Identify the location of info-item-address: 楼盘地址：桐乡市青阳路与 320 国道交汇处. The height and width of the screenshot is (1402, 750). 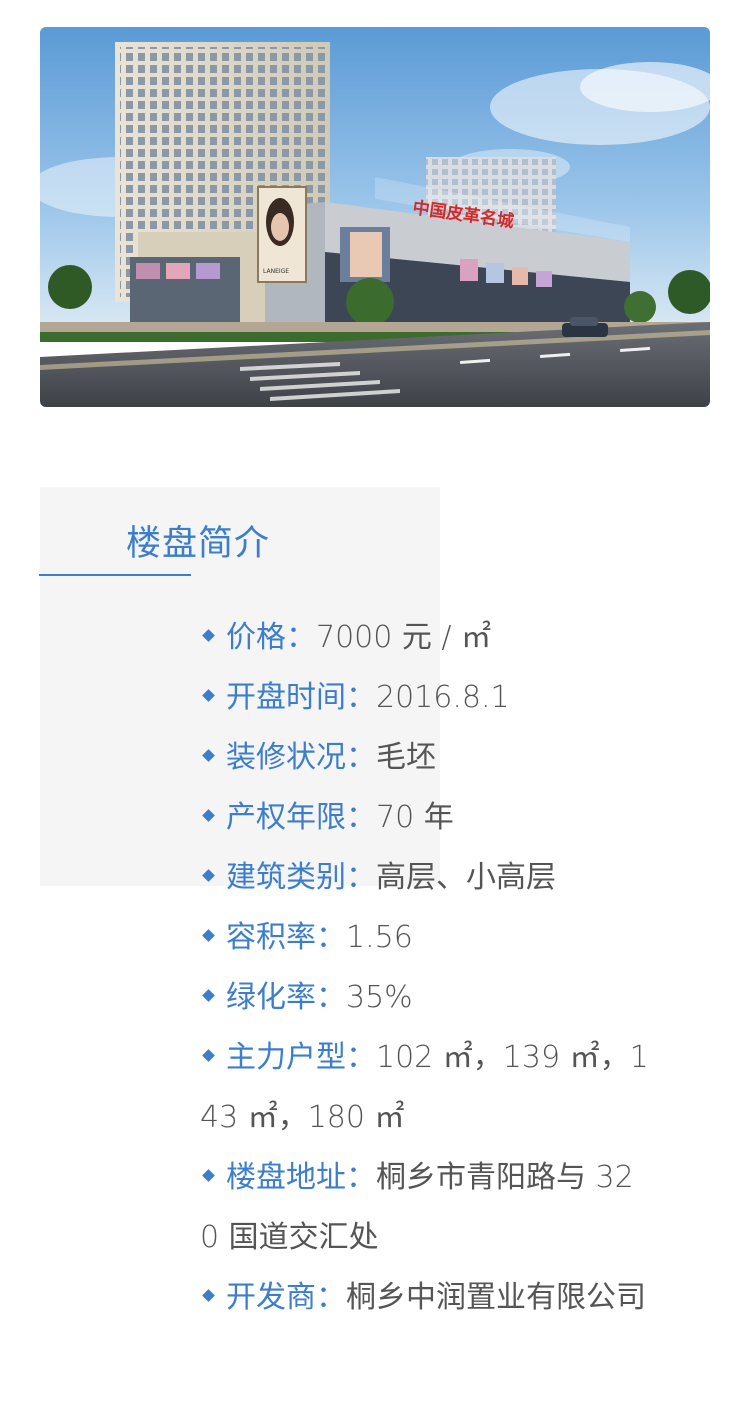
(425, 1208).